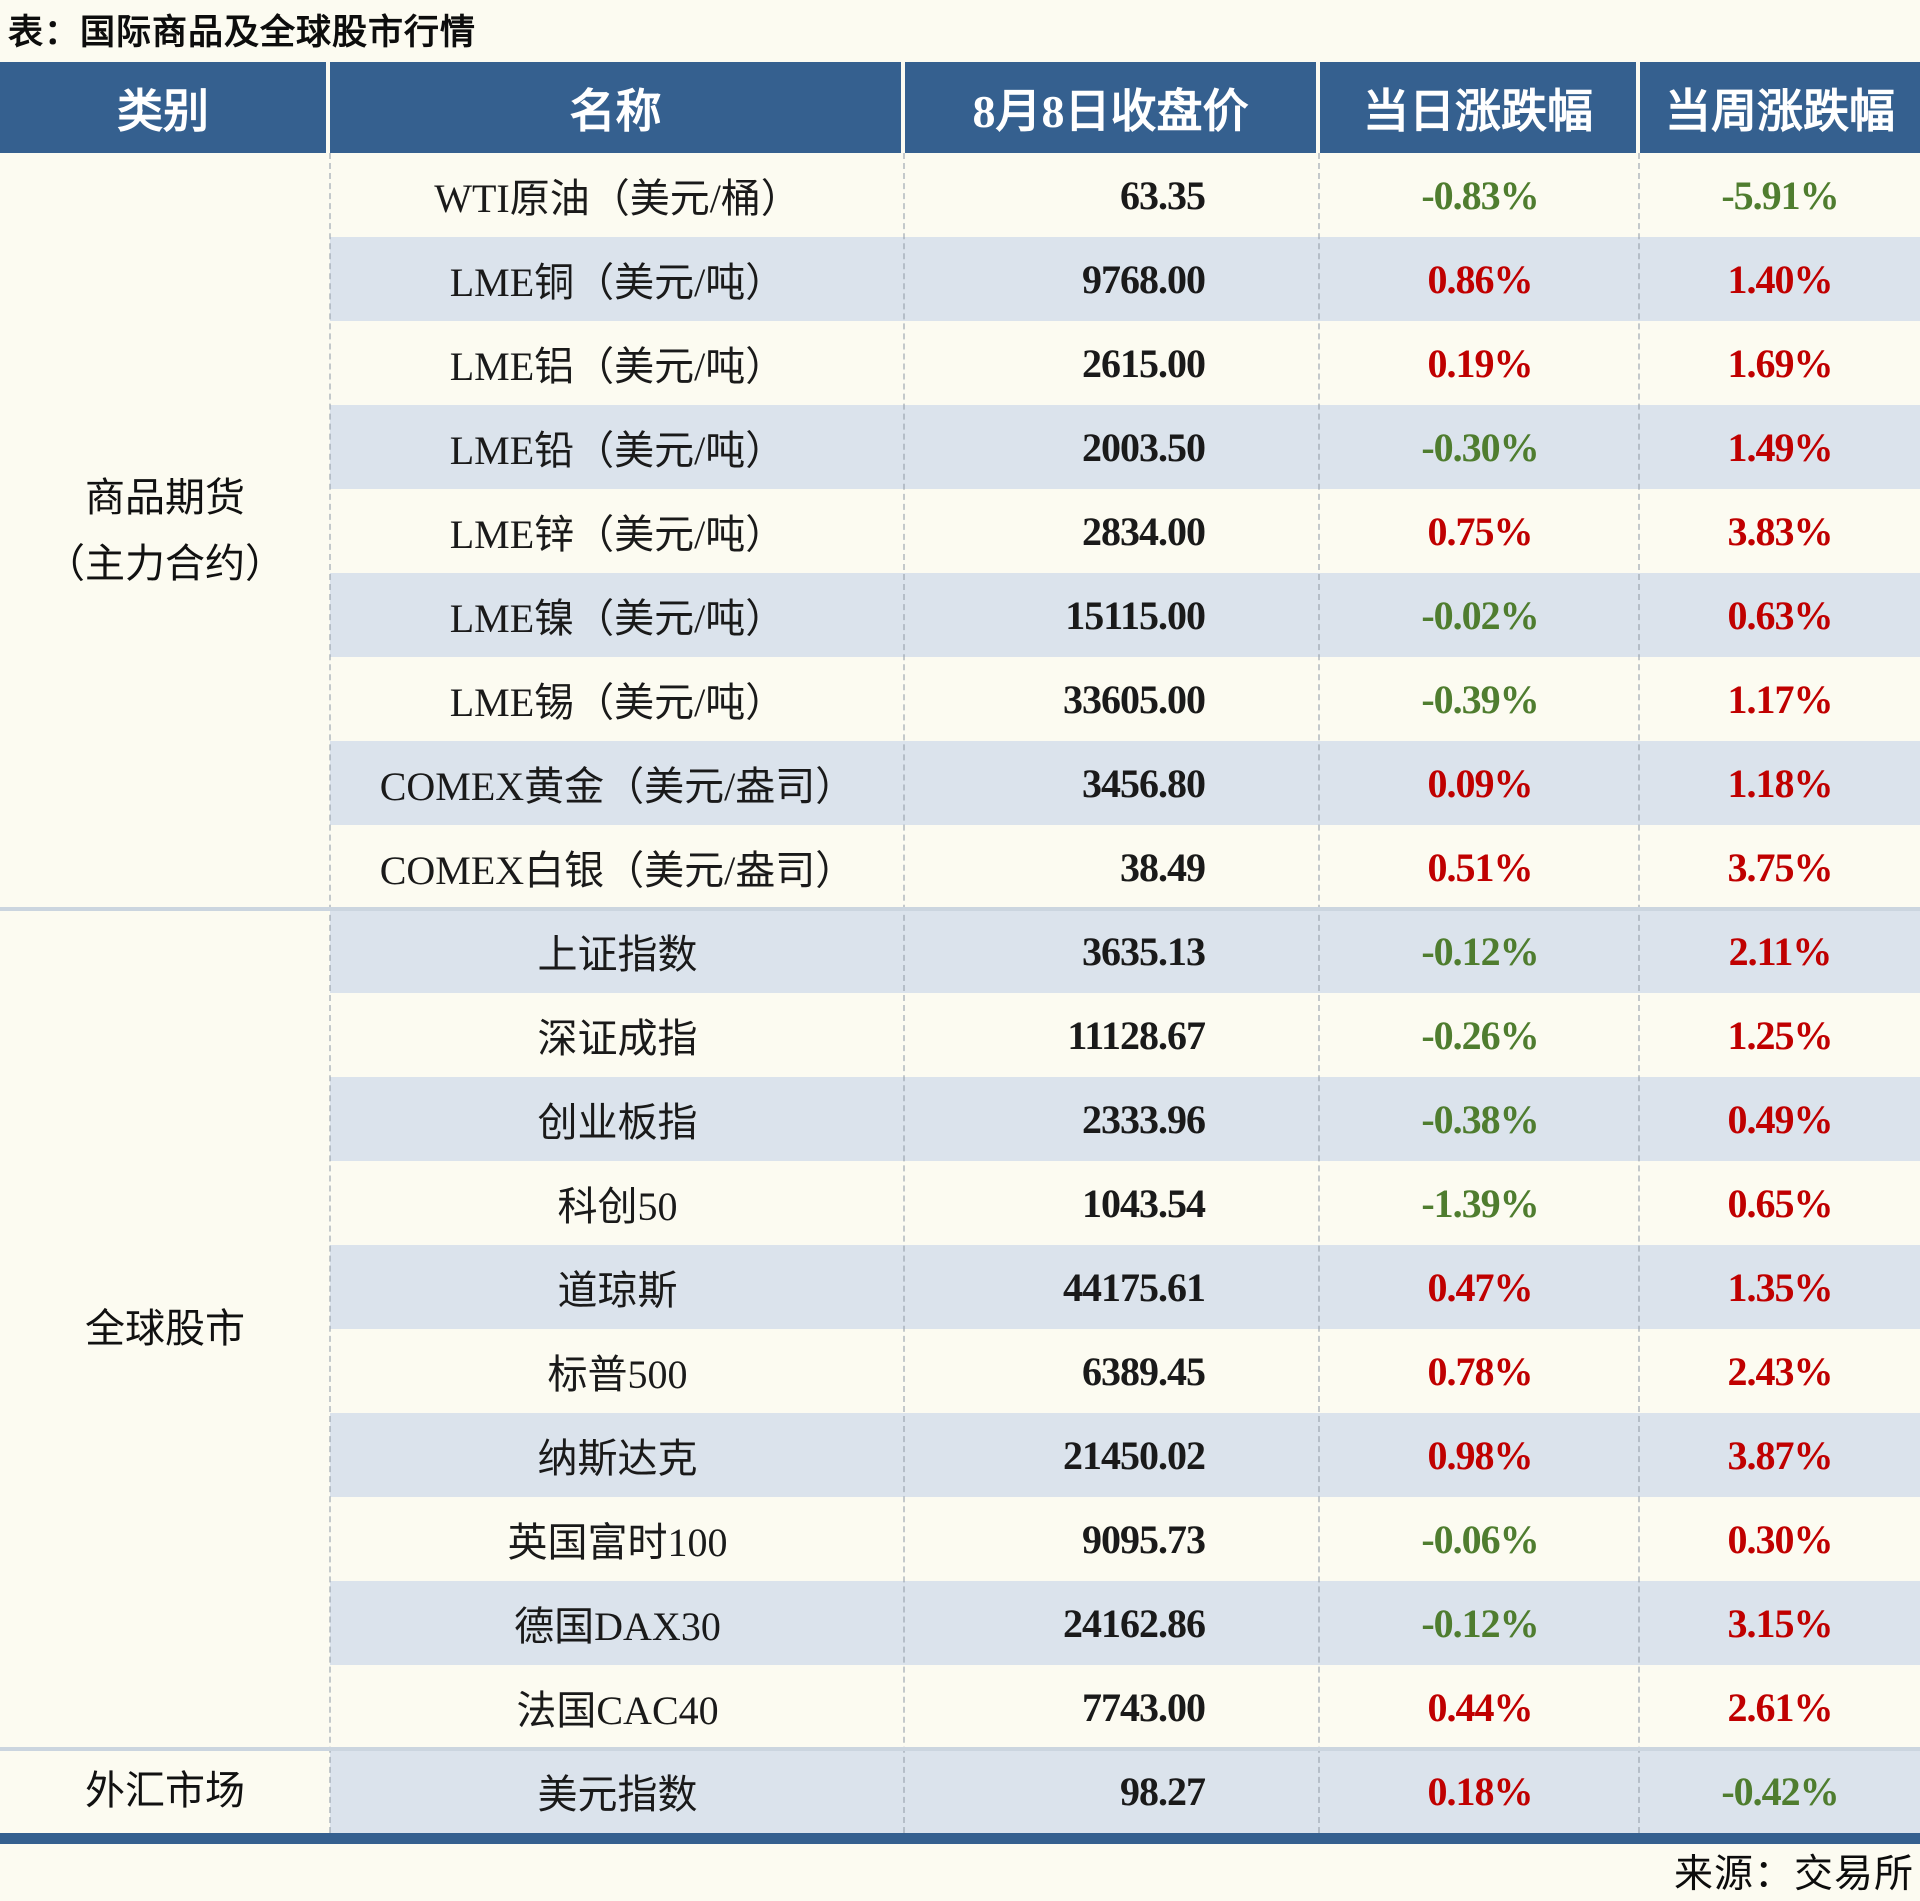  What do you see at coordinates (165, 531) in the screenshot?
I see `category-cell: 商品期货 （主力合约）` at bounding box center [165, 531].